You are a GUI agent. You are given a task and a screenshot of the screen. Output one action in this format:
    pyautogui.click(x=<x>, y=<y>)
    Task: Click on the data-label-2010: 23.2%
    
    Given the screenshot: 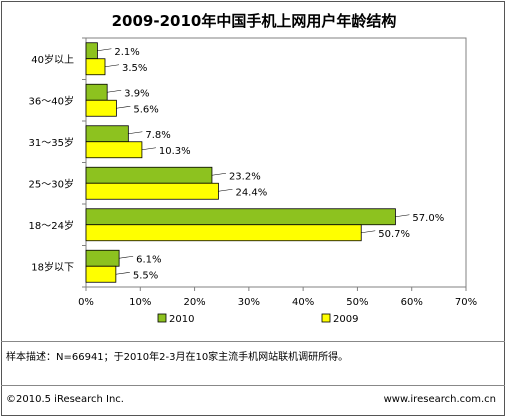 What is the action you would take?
    pyautogui.click(x=245, y=176)
    